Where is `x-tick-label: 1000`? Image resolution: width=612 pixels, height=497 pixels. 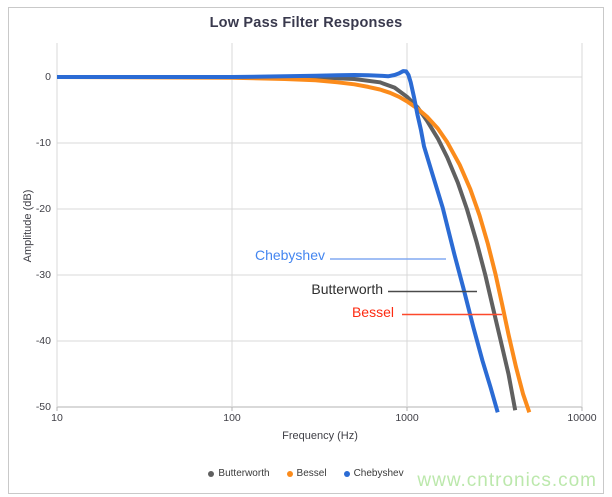
x-tick-label: 1000 is located at coordinates (407, 418).